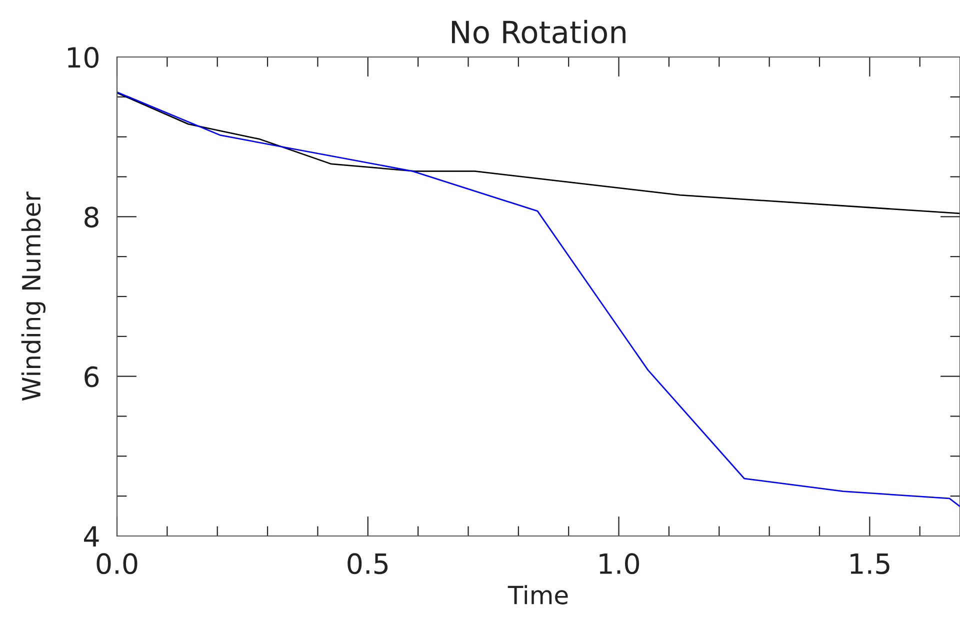 This screenshot has width=960, height=629. I want to click on x-axis-title: Time, so click(538, 594).